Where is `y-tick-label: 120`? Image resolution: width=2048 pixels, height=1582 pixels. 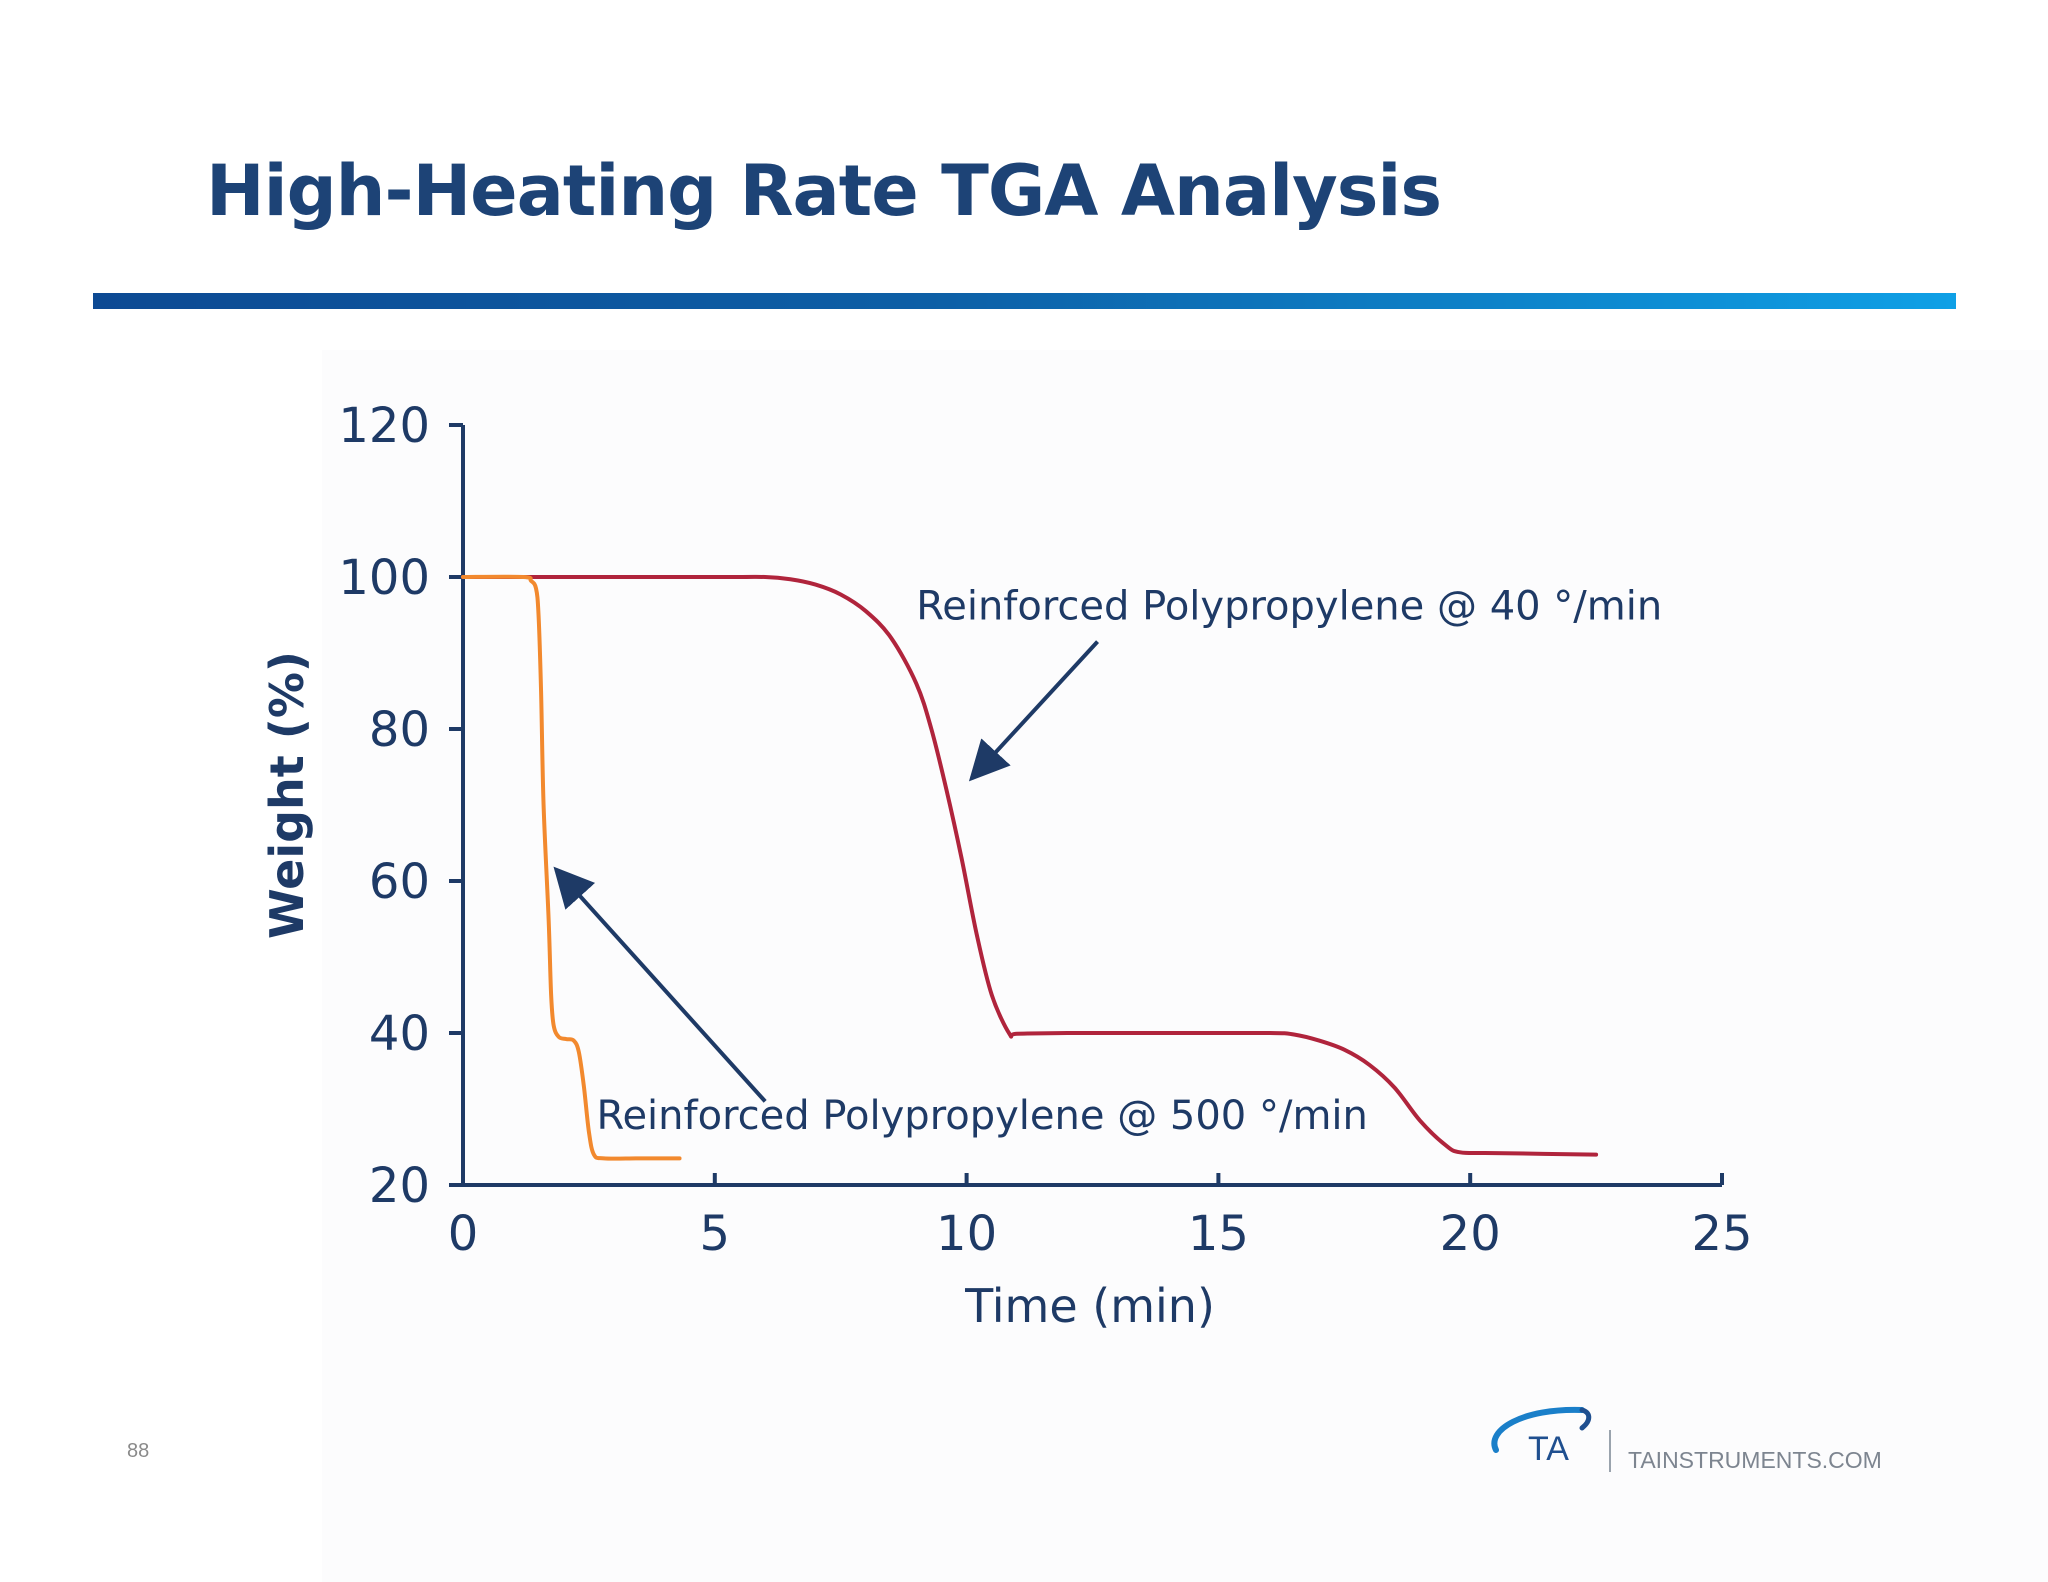 y-tick-label: 120 is located at coordinates (384, 426).